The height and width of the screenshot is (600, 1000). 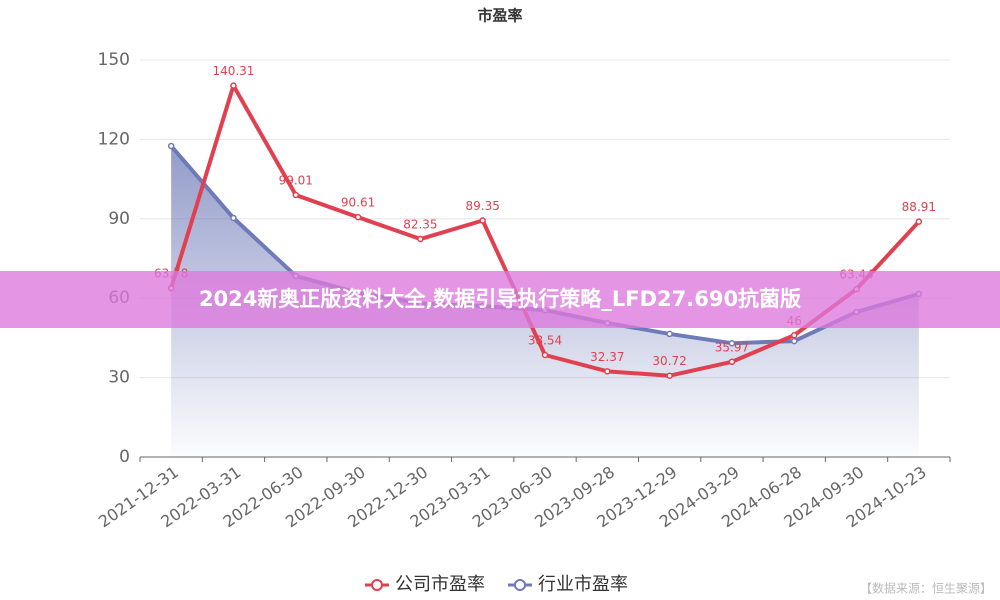 I want to click on data-label: 90.61, so click(x=358, y=203).